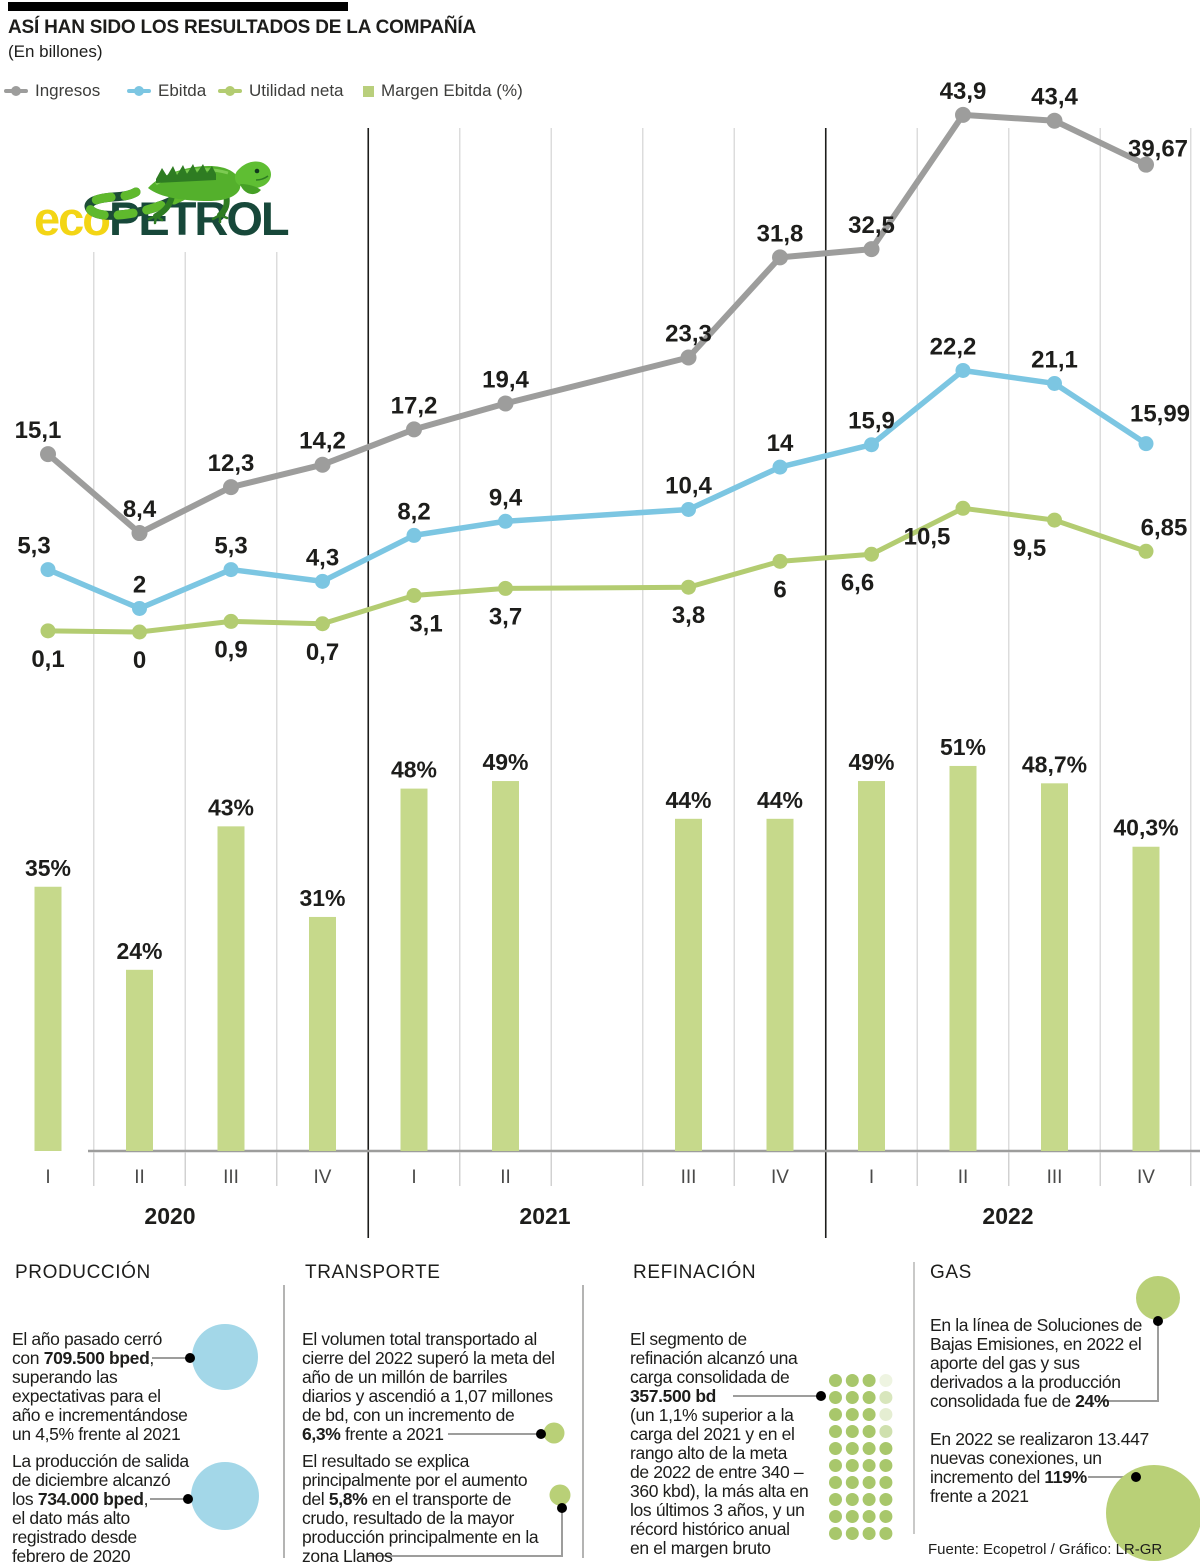  I want to click on paragraph-line: con 709.500 bped,, so click(83, 1358).